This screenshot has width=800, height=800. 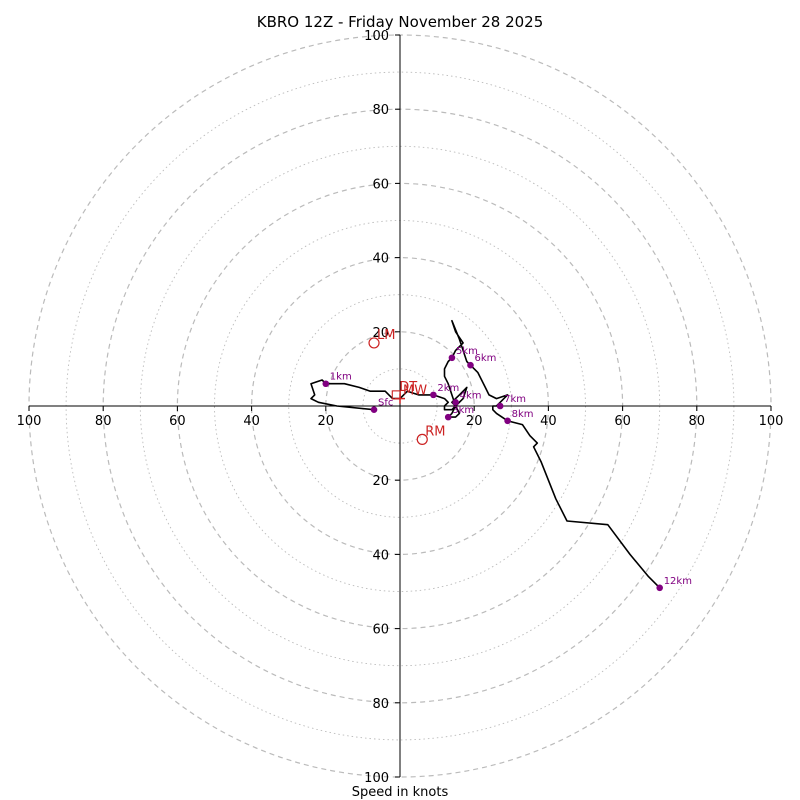 I want to click on height-marker-label: 12km, so click(x=678, y=581).